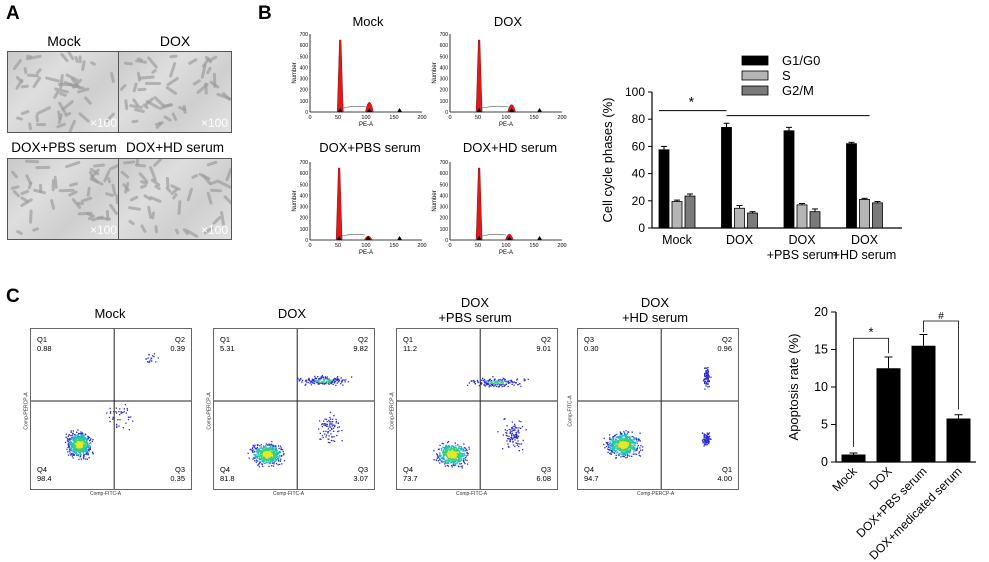 This screenshot has width=989, height=562. Describe the element at coordinates (392, 411) in the screenshot. I see `flow-y-axis-label: Comp-PERCP-A` at that location.